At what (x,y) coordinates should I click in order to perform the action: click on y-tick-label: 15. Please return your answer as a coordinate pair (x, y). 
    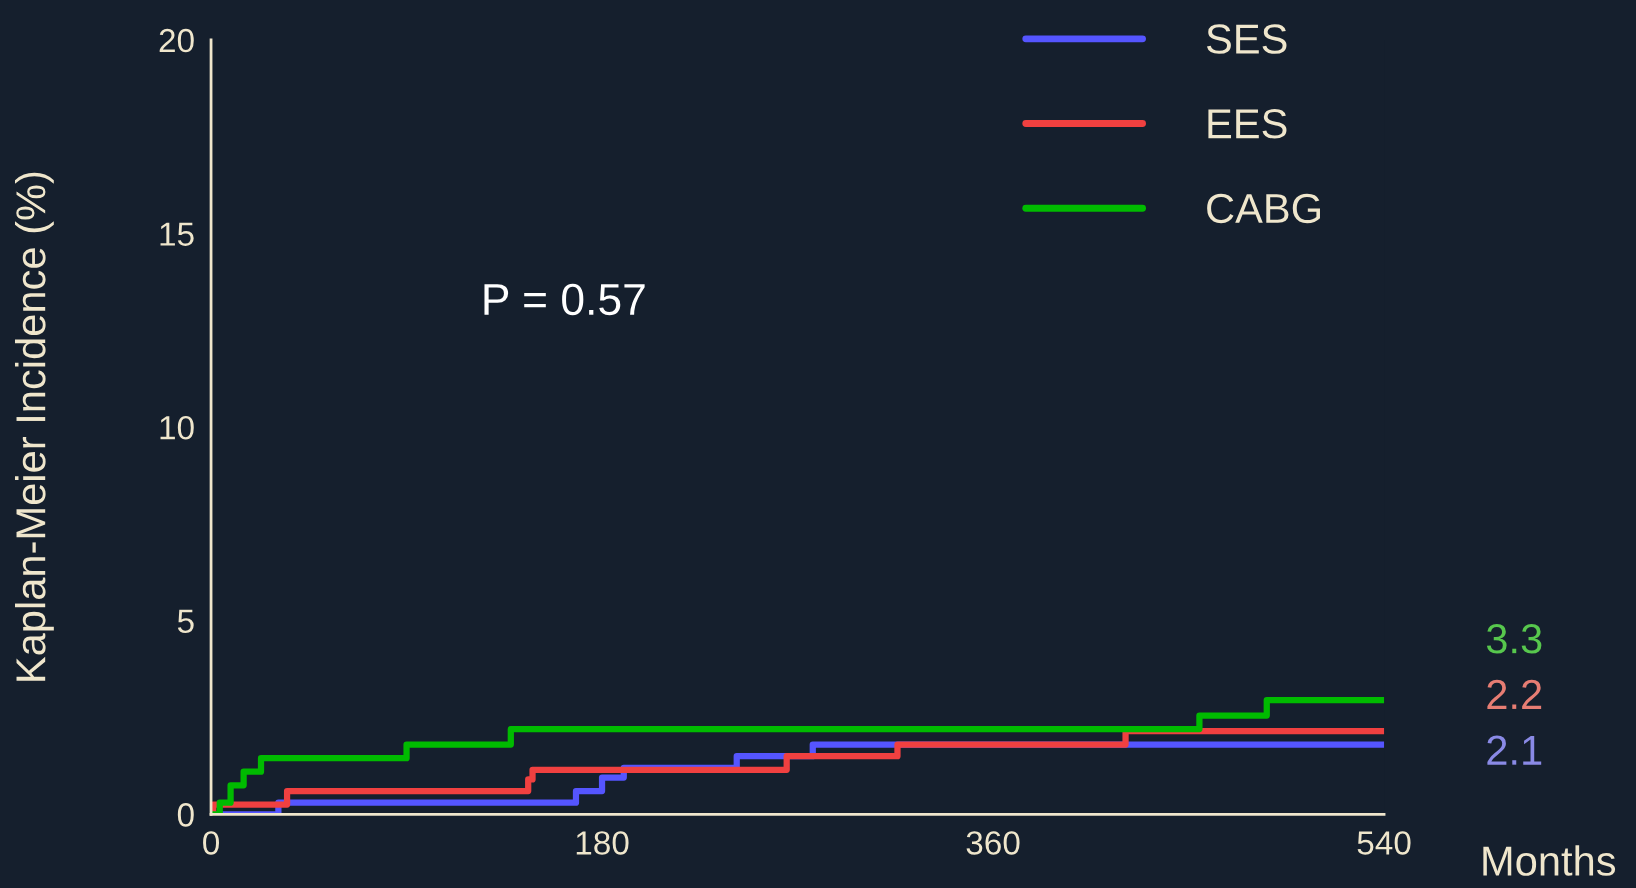
    Looking at the image, I should click on (177, 234).